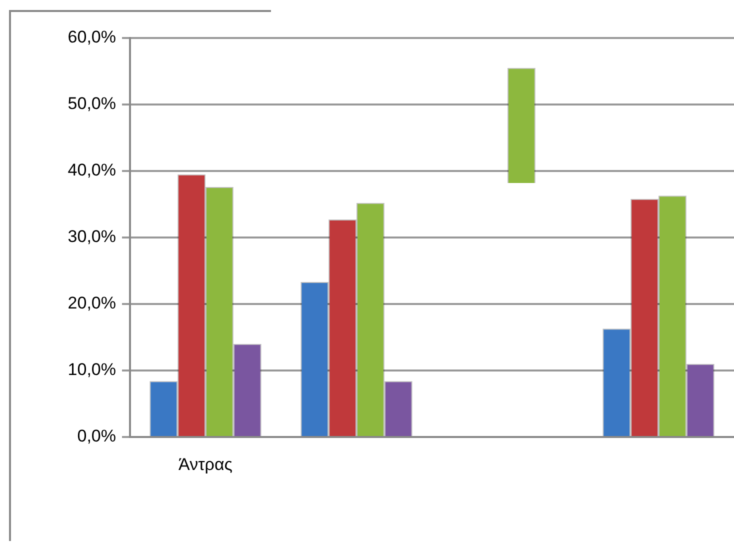 The width and height of the screenshot is (734, 551). I want to click on y-tick-label: 0,0%, so click(96, 436).